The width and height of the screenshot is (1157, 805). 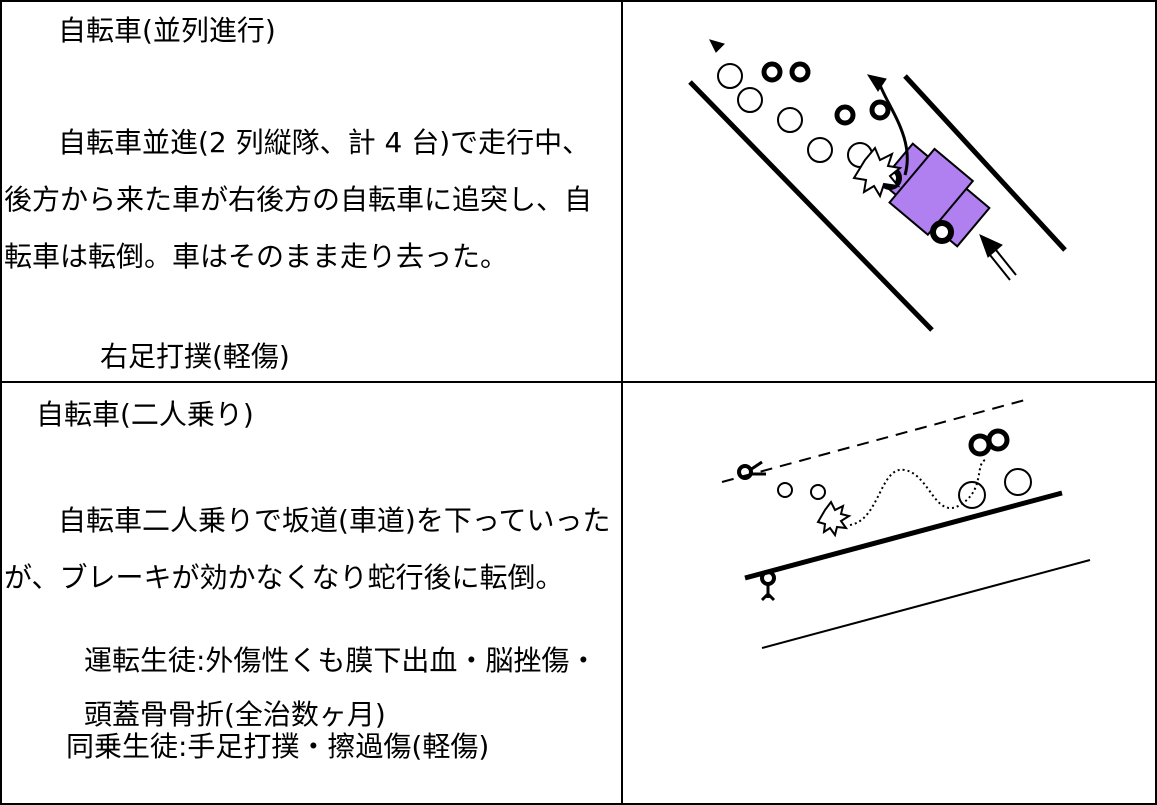 What do you see at coordinates (195, 356) in the screenshot?
I see `injury: 右足打撲(軽傷)` at bounding box center [195, 356].